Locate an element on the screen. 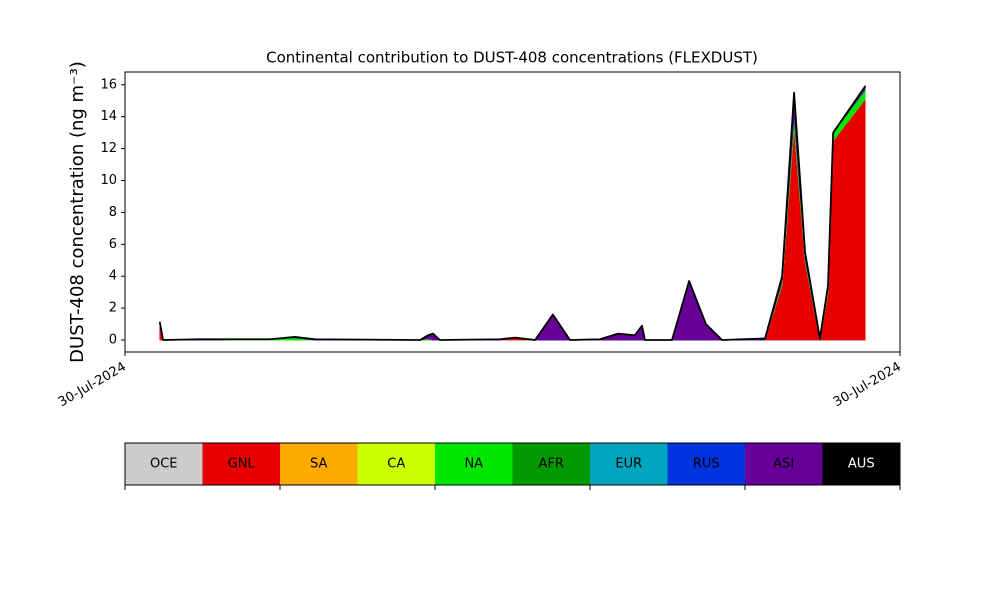 The width and height of the screenshot is (1000, 600). y-tick-label: 0 is located at coordinates (113, 340).